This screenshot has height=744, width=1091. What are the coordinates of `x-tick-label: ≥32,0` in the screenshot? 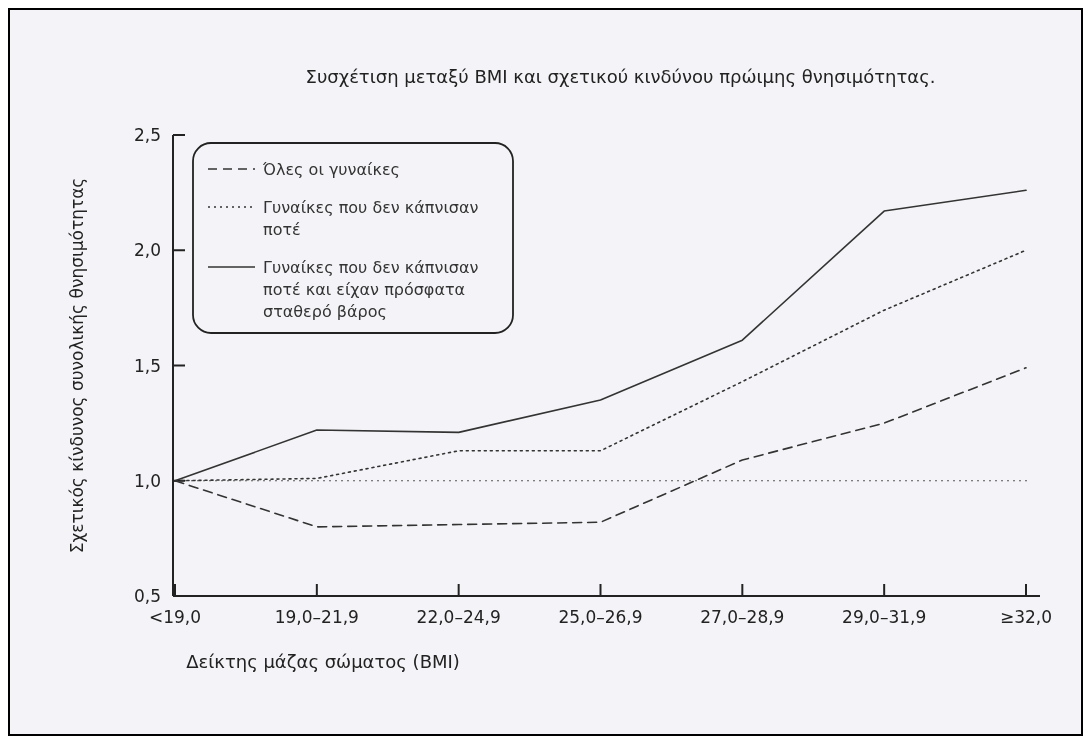 It's located at (1026, 617).